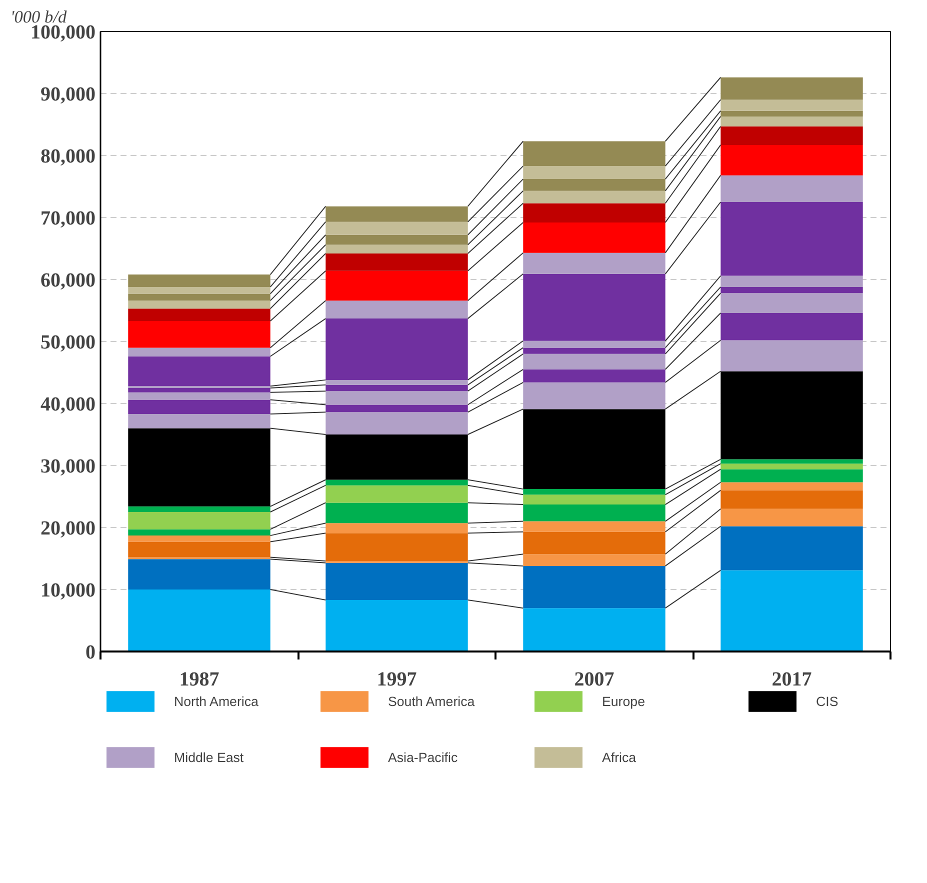 The height and width of the screenshot is (883, 927). Describe the element at coordinates (68, 281) in the screenshot. I see `y-tick-label: 60,000` at that location.